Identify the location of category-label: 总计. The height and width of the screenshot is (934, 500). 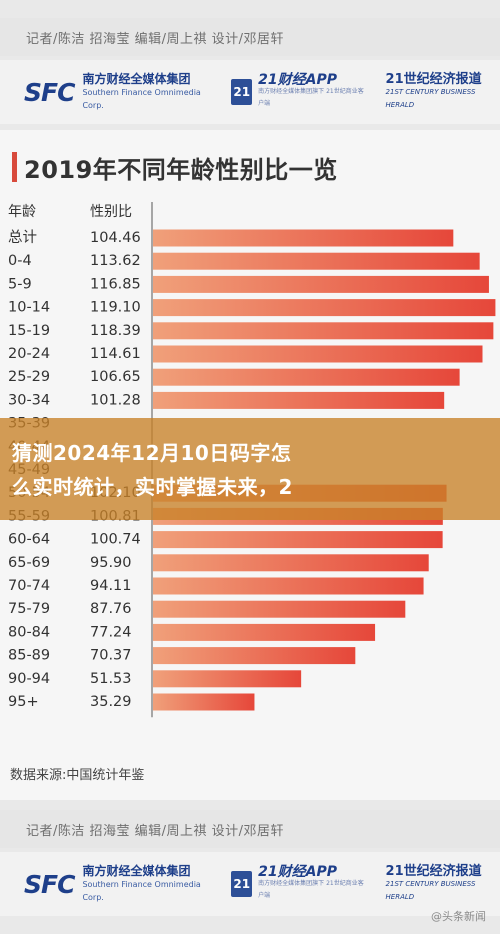
(22, 237).